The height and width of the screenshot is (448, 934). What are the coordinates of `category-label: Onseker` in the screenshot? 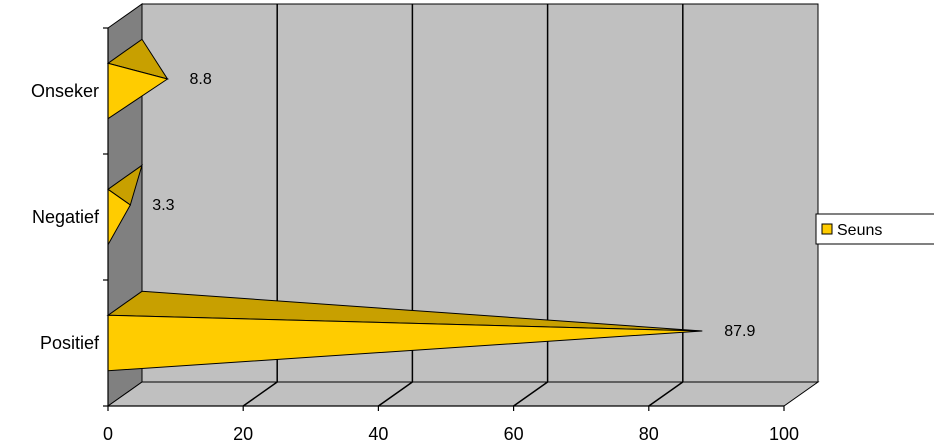 It's located at (65, 91).